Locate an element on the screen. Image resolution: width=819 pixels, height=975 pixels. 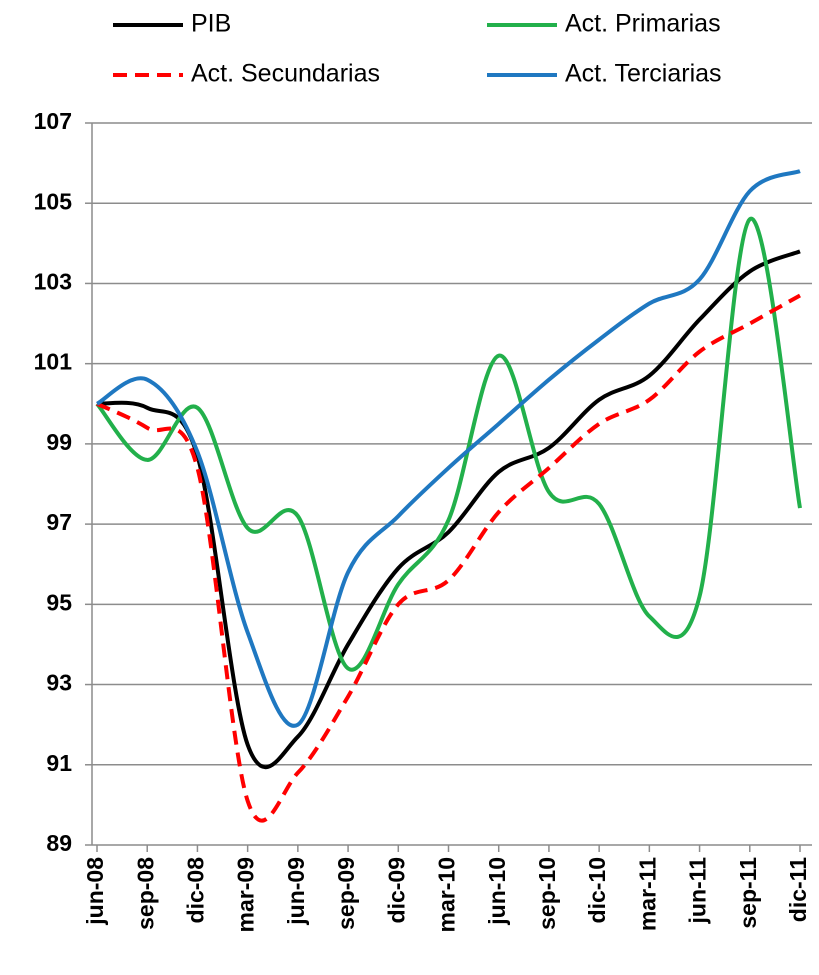
x-tick-label: dic-08 is located at coordinates (196, 890).